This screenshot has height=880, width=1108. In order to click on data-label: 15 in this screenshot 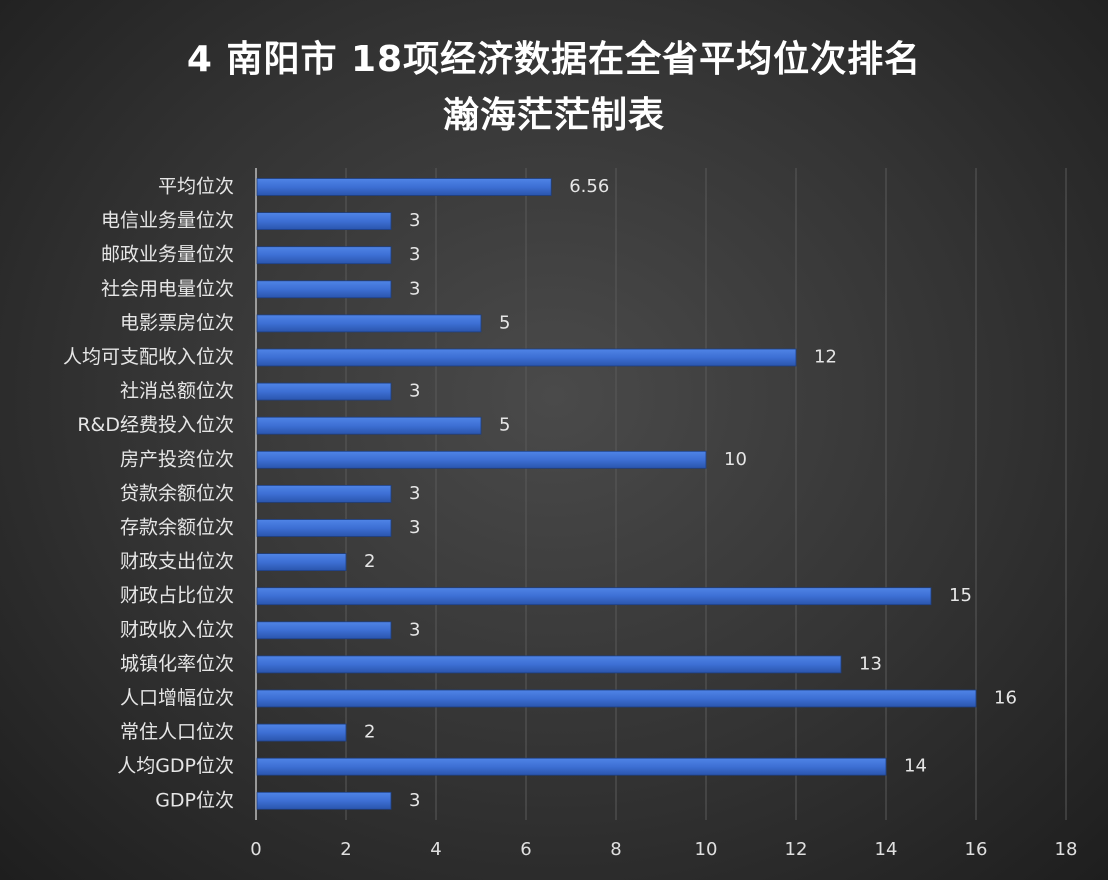, I will do `click(960, 595)`.